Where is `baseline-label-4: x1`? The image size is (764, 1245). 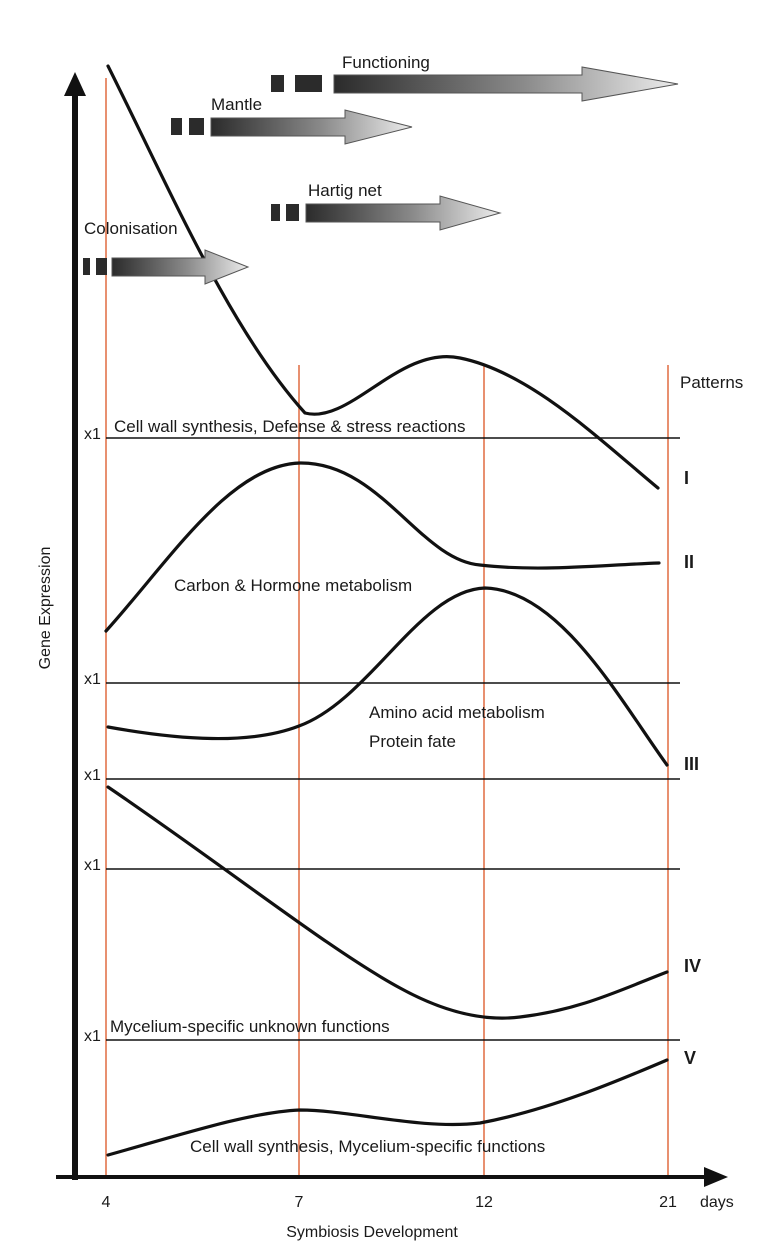 baseline-label-4: x1 is located at coordinates (92, 865).